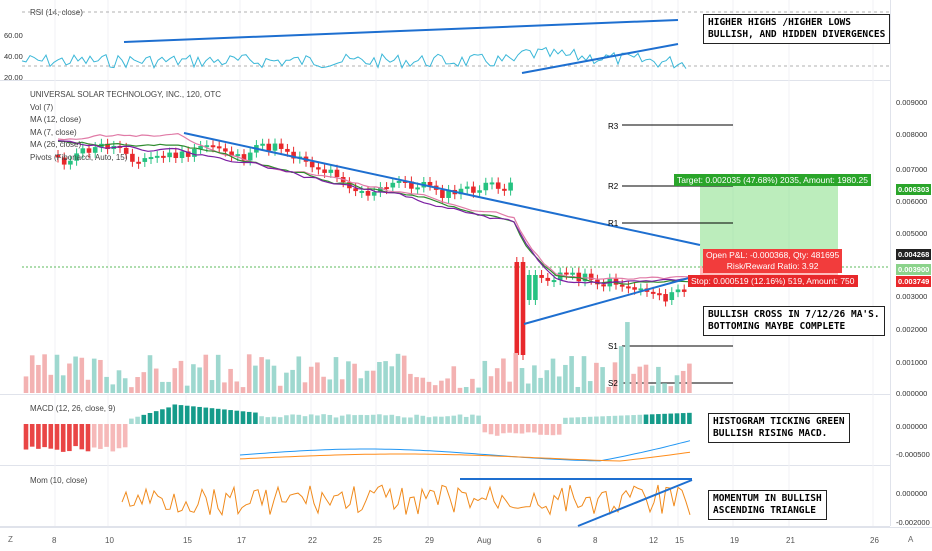  What do you see at coordinates (466, 539) in the screenshot?
I see `time-axis` at bounding box center [466, 539].